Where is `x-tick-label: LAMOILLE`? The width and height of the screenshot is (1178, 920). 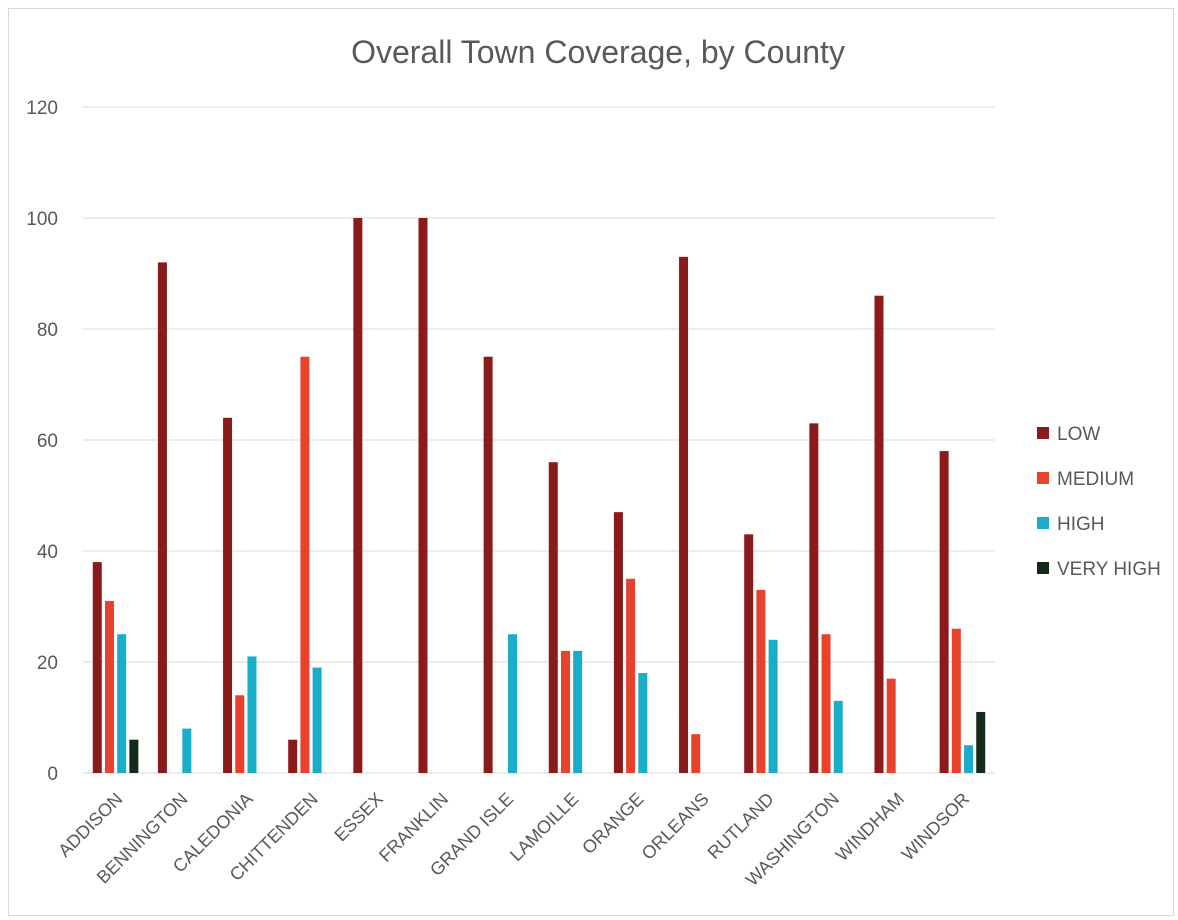 x-tick-label: LAMOILLE is located at coordinates (544, 827).